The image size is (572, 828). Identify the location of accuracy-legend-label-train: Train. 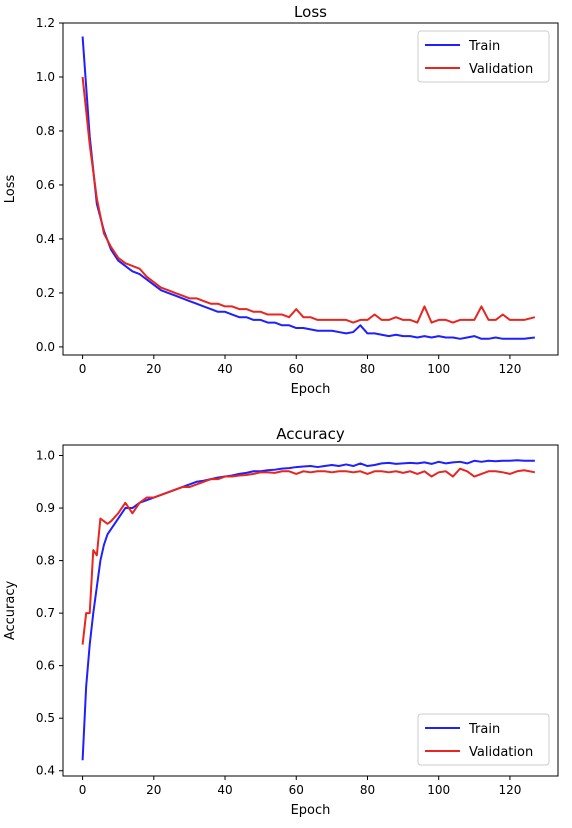
(484, 729).